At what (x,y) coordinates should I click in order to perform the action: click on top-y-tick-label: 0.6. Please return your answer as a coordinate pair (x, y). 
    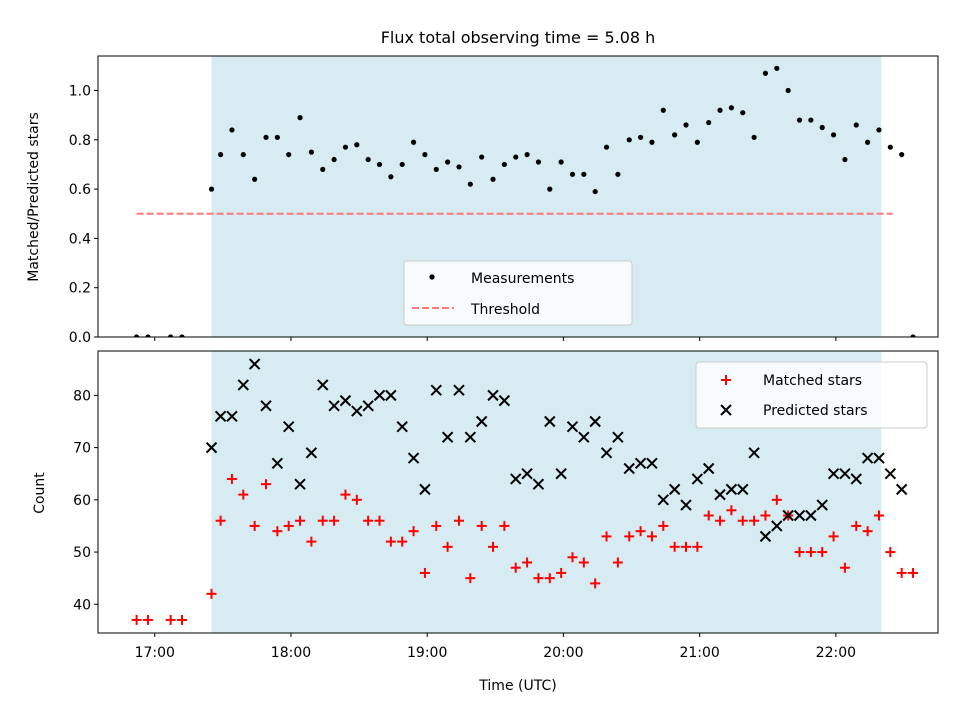
    Looking at the image, I should click on (80, 190).